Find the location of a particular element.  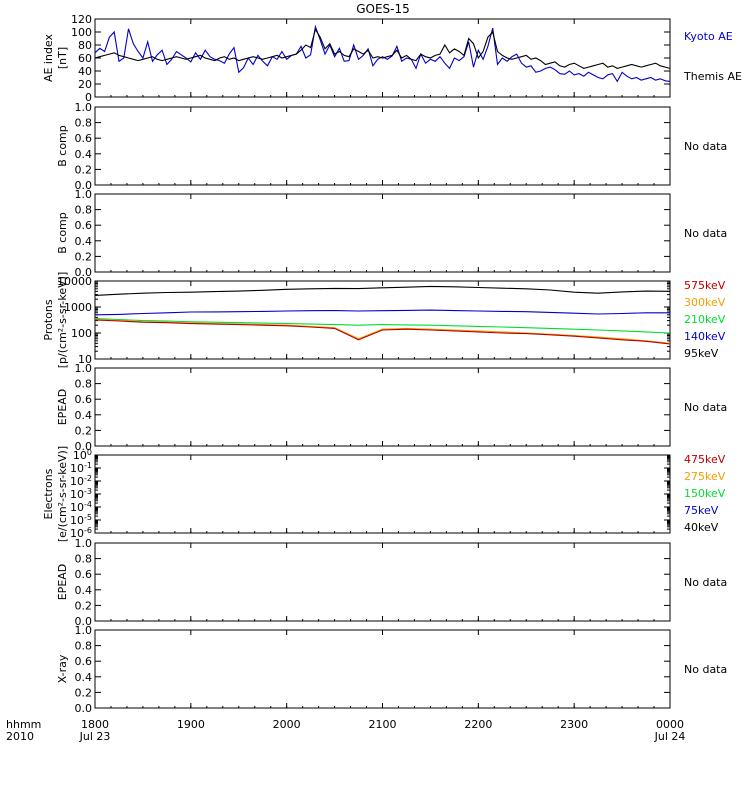

x-tick-label: 2000 is located at coordinates (287, 724).